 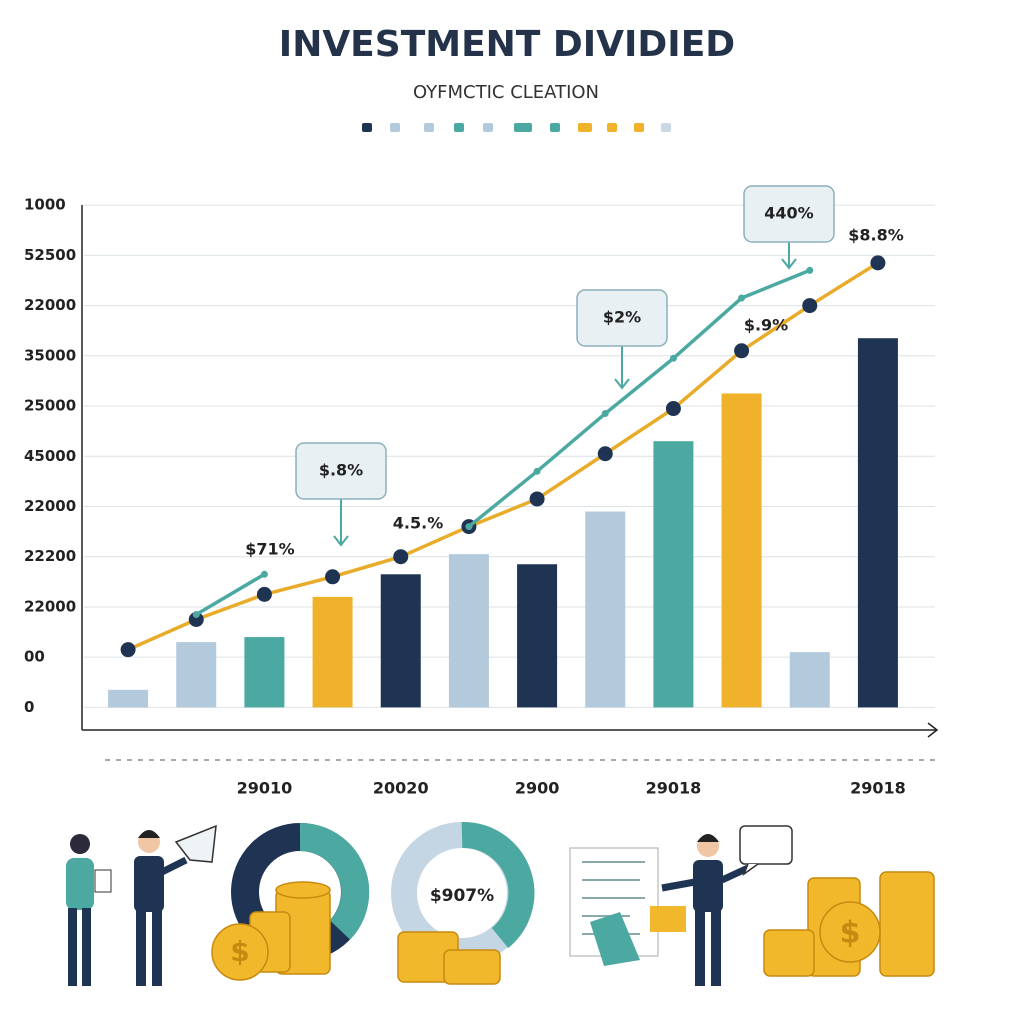 I want to click on chart-title: INVESTMENT DIVIDIED, so click(x=507, y=44).